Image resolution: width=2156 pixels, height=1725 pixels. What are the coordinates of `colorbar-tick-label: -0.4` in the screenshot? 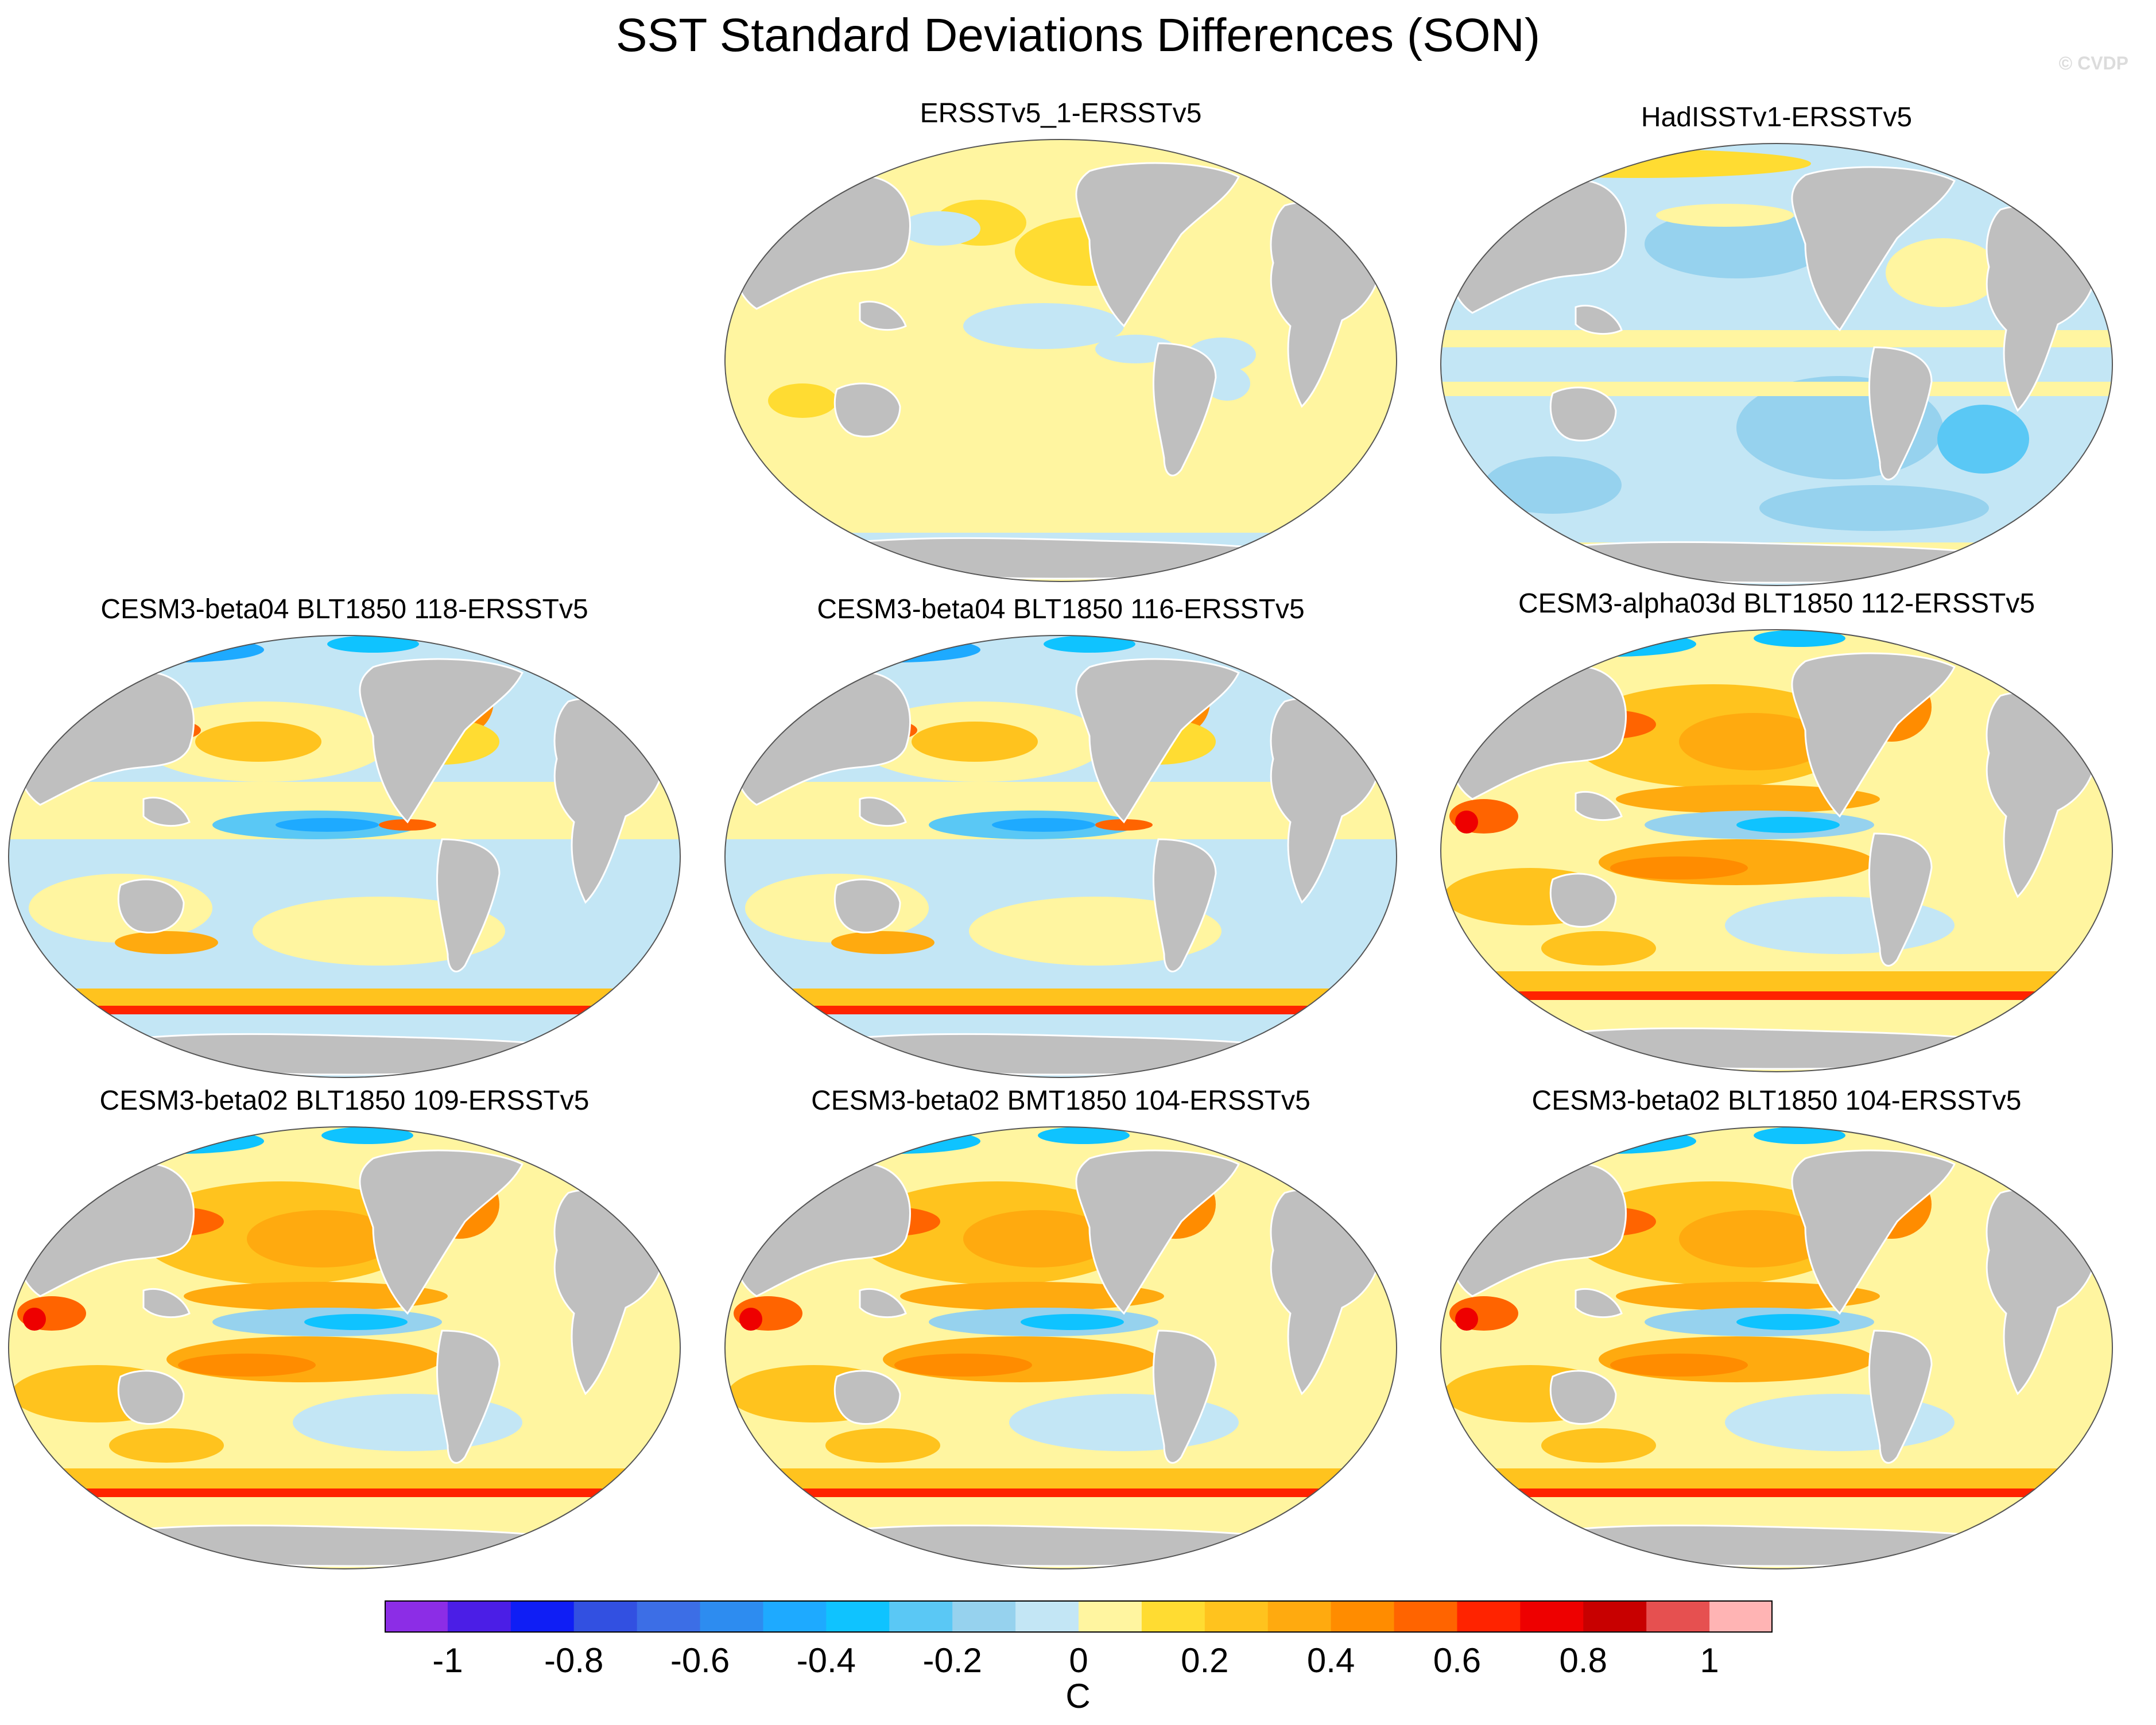 It's located at (826, 1661).